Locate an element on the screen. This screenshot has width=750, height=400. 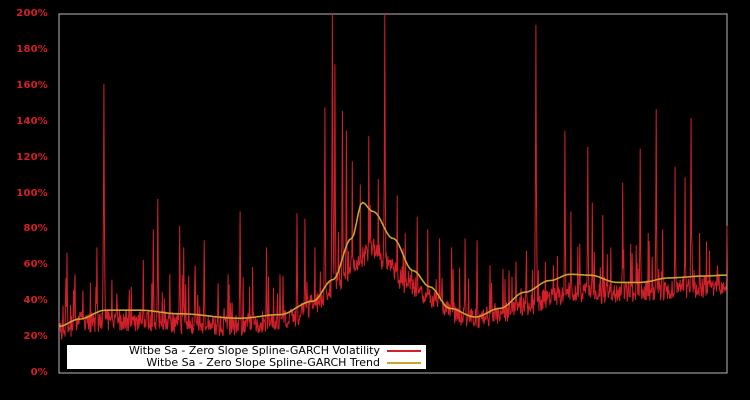
y-tick-label: 80% is located at coordinates (35, 229).